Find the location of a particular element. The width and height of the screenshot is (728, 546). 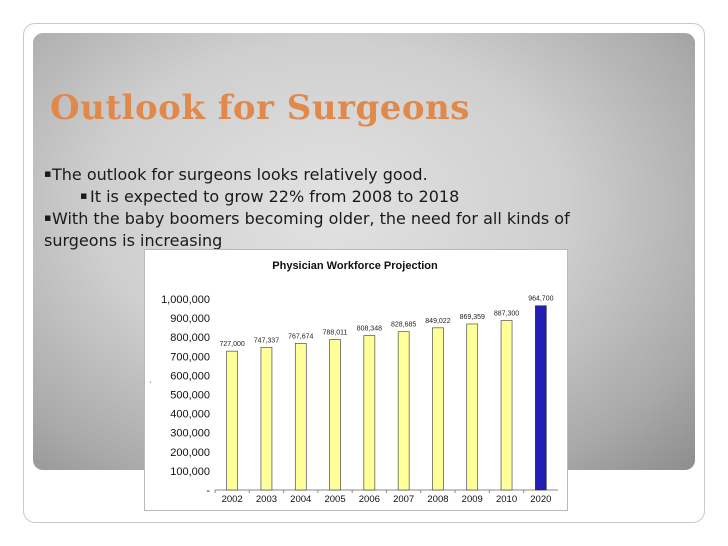

data-label: 828,685 is located at coordinates (403, 325).